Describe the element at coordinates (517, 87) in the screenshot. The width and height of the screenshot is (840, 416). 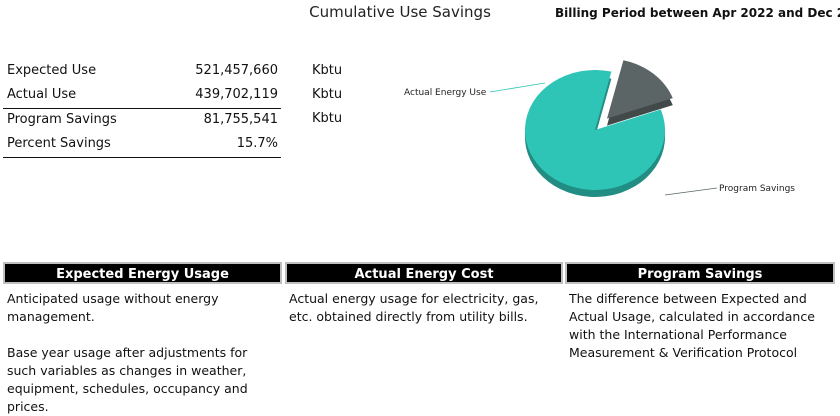
I see `leader-line-actual` at that location.